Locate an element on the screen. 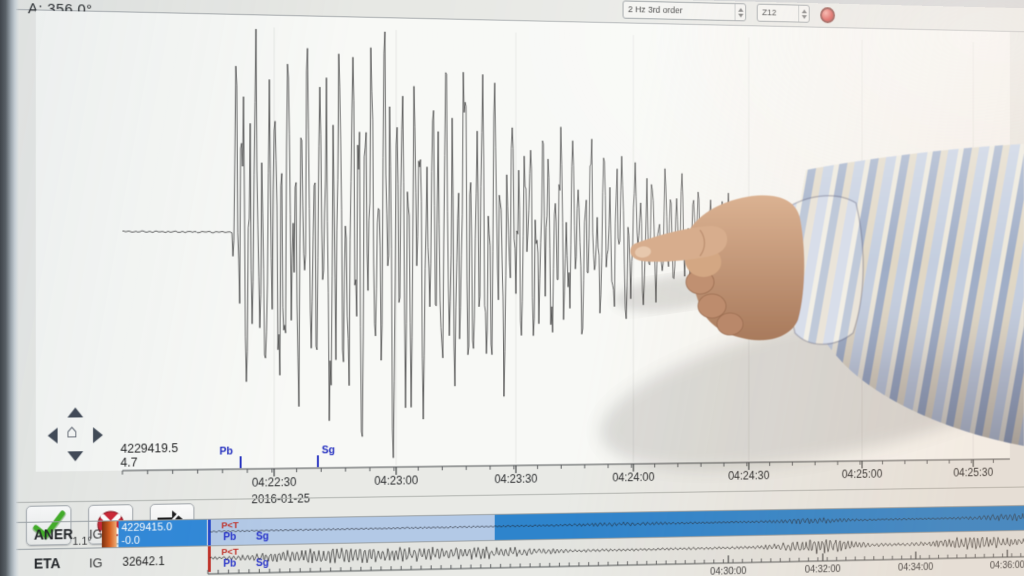 This screenshot has height=576, width=1024. time-tick-label: 04:25:00 is located at coordinates (862, 474).